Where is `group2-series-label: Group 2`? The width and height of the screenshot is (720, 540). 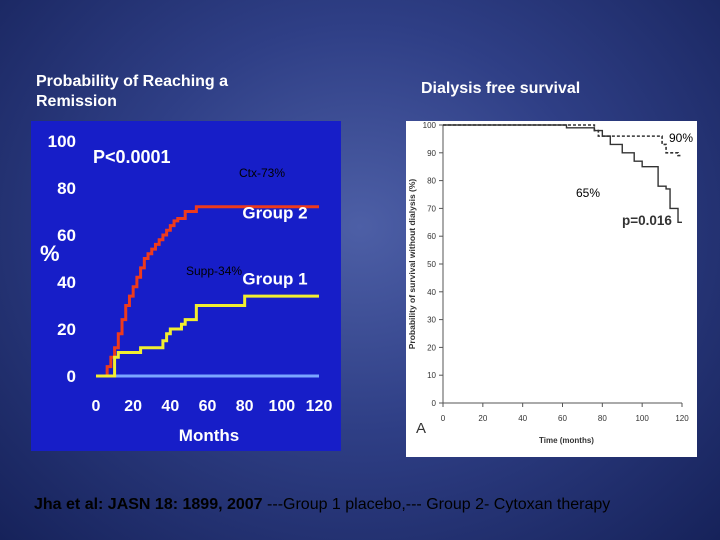
group2-series-label: Group 2 is located at coordinates (274, 213).